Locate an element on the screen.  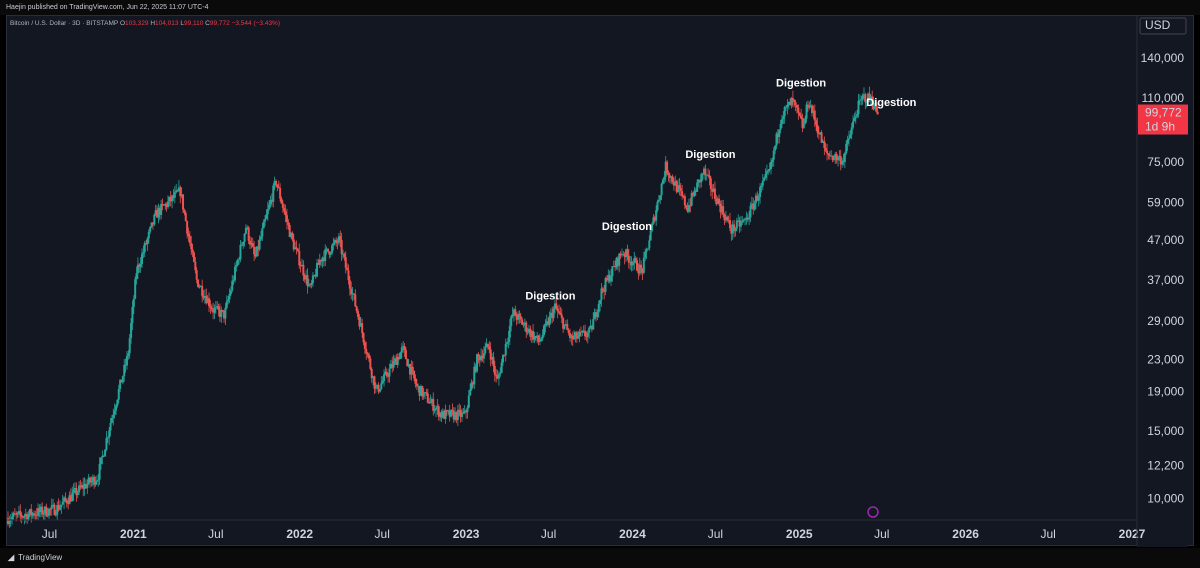
annotation-digestion: Digestion is located at coordinates (710, 155).